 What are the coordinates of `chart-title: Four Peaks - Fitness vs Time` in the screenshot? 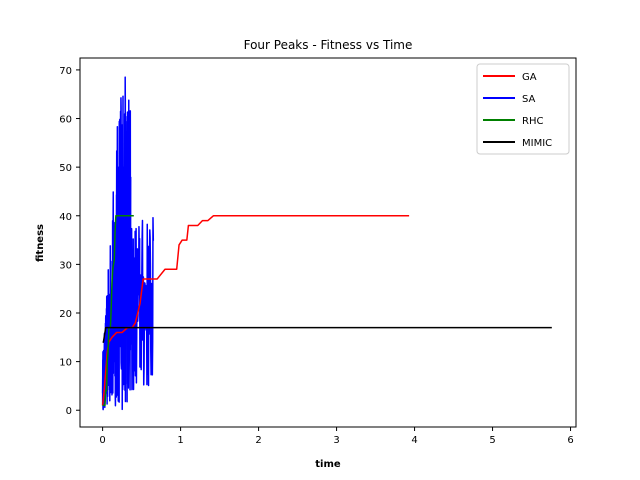 It's located at (328, 45).